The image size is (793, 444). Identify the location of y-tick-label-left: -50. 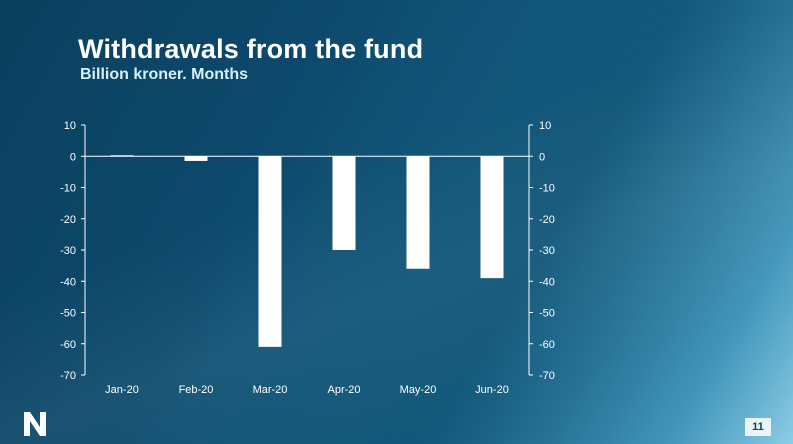
(68, 314).